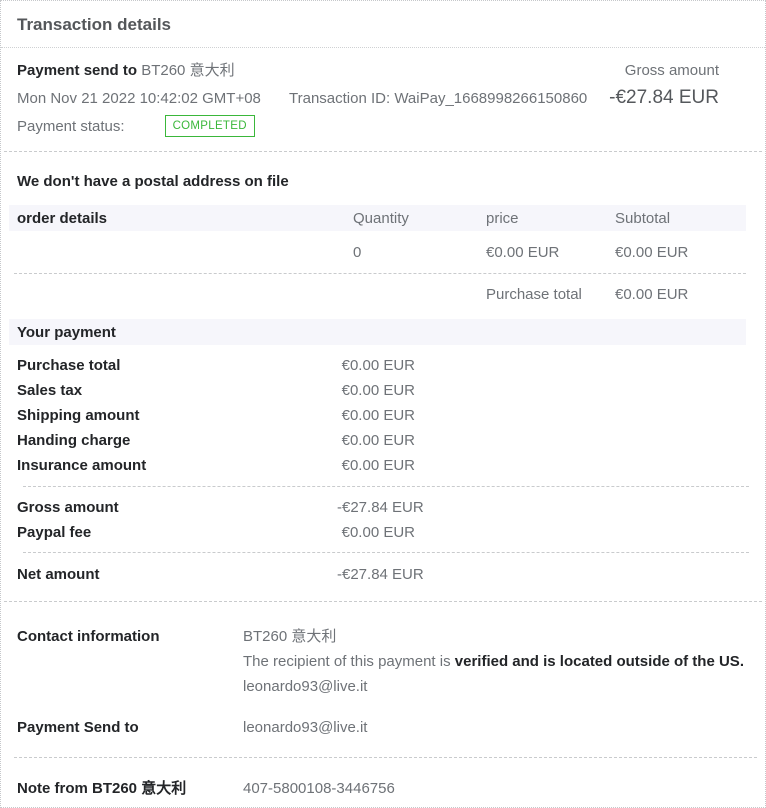 The width and height of the screenshot is (766, 808). I want to click on column-header-price: price, so click(502, 218).